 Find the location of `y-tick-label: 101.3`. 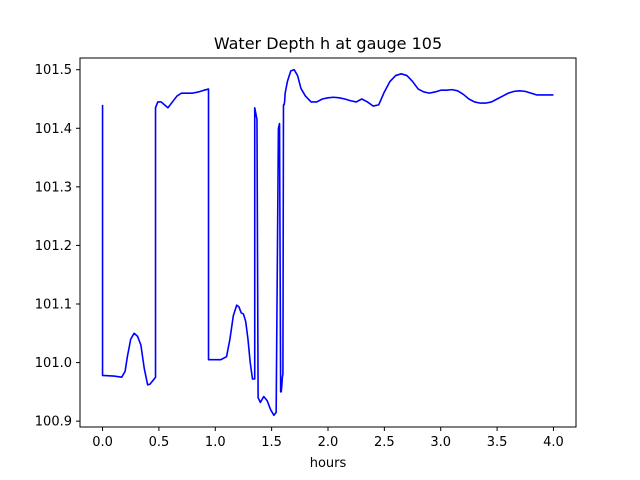

y-tick-label: 101.3 is located at coordinates (53, 187).